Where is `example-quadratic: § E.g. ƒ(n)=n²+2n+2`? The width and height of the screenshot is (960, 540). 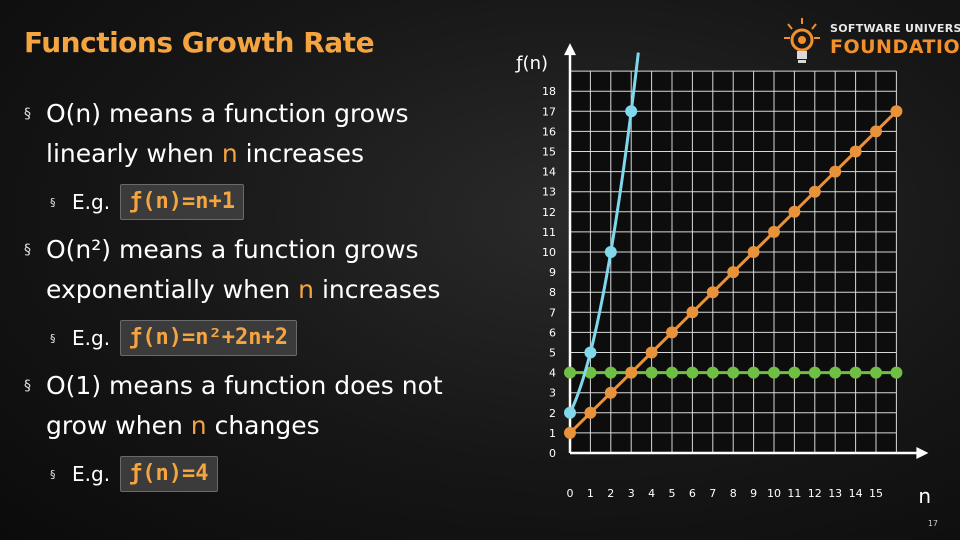
example-quadratic: § E.g. ƒ(n)=n²+2n+2 is located at coordinates (259, 338).